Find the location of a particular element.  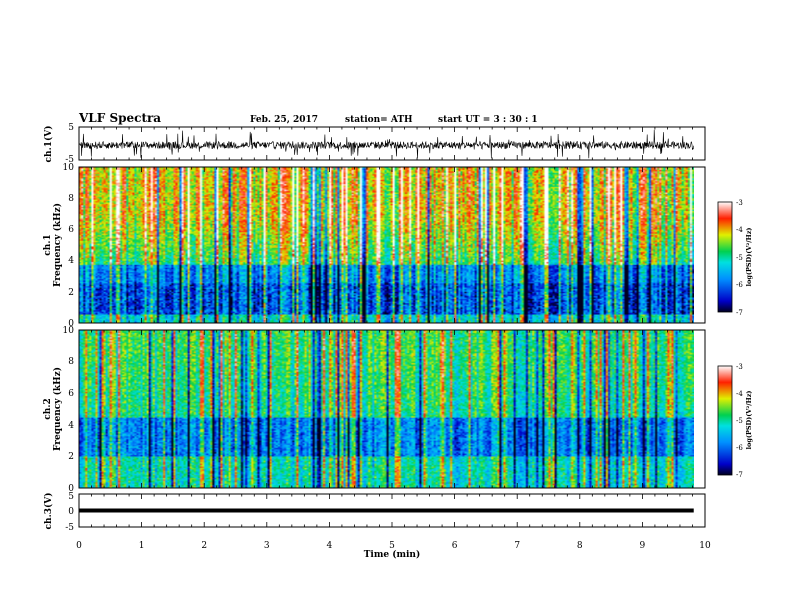

panel-ch1-waveform: 5 -5 ch.1(V) is located at coordinates (374, 144).